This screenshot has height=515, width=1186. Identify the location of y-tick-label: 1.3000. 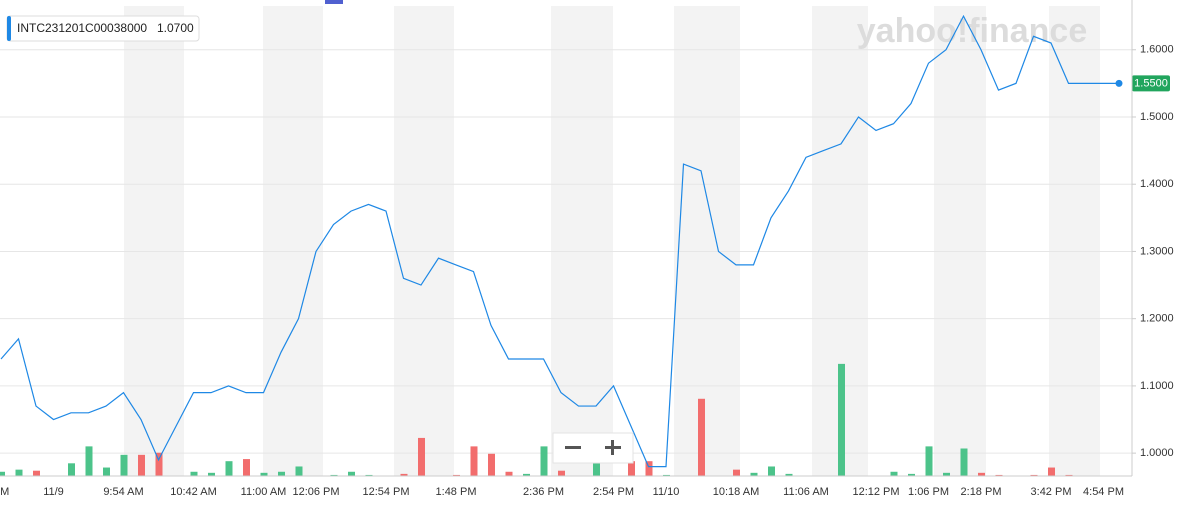
(1157, 251).